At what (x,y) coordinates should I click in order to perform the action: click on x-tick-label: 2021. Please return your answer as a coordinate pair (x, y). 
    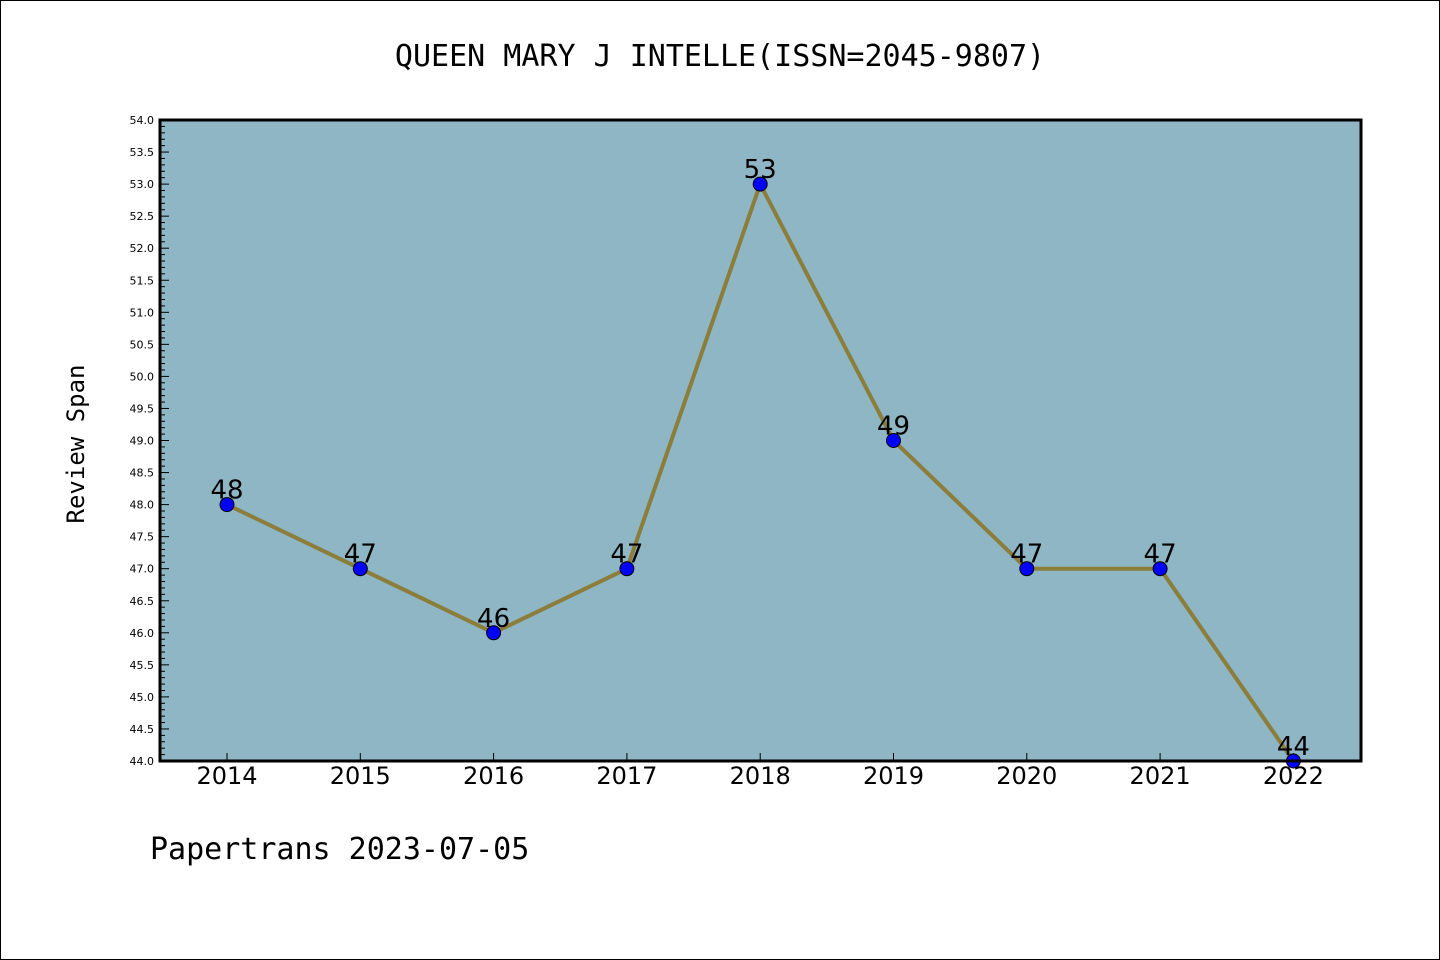
    Looking at the image, I should click on (1160, 776).